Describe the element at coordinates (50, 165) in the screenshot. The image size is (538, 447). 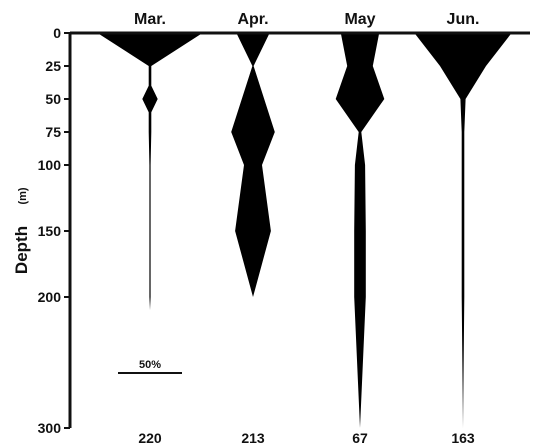
I see `y-tick-label: 100` at that location.